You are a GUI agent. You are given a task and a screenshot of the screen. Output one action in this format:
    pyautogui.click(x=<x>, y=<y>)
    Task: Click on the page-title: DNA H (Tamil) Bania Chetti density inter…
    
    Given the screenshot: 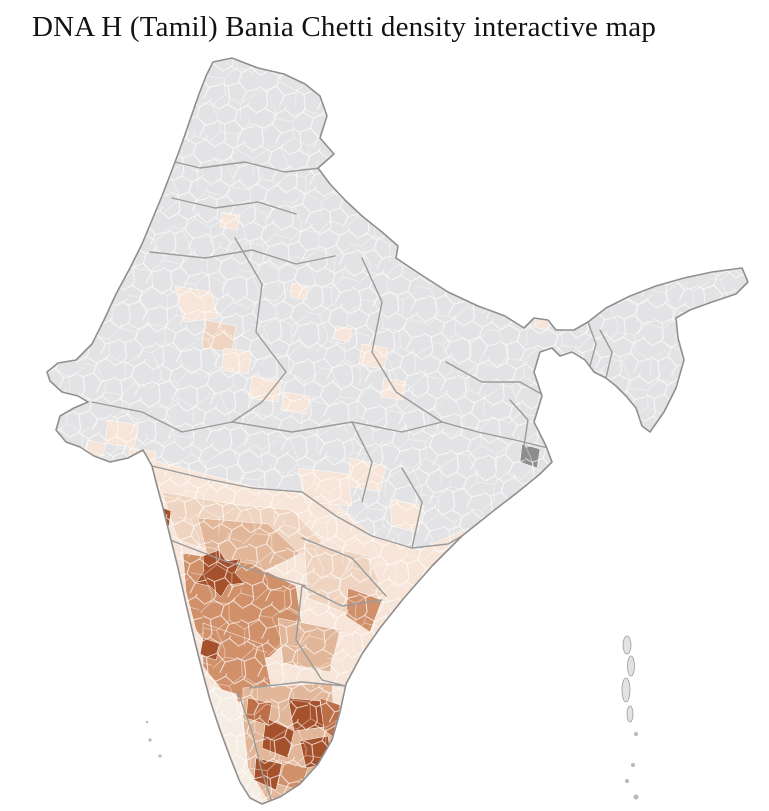 What is the action you would take?
    pyautogui.click(x=344, y=27)
    